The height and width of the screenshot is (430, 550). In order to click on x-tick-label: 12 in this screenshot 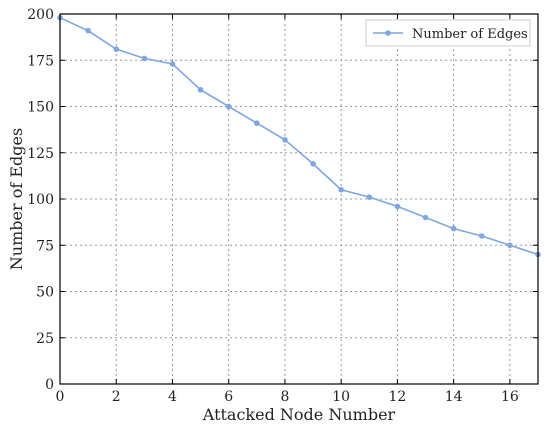, I will do `click(397, 397)`.